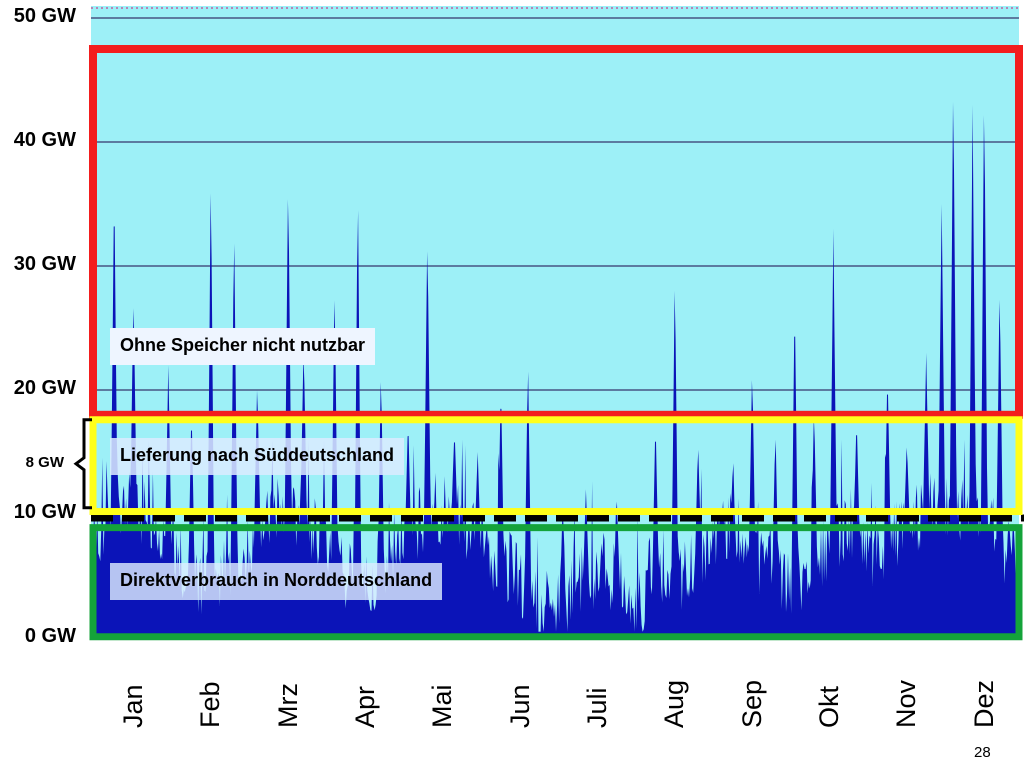 The width and height of the screenshot is (1024, 768). What do you see at coordinates (442, 706) in the screenshot?
I see `month-label: Mai` at bounding box center [442, 706].